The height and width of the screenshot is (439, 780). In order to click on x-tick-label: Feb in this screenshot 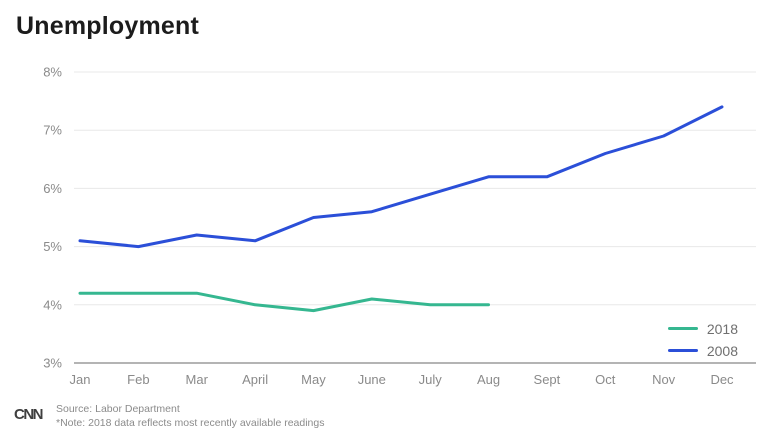, I will do `click(138, 379)`.